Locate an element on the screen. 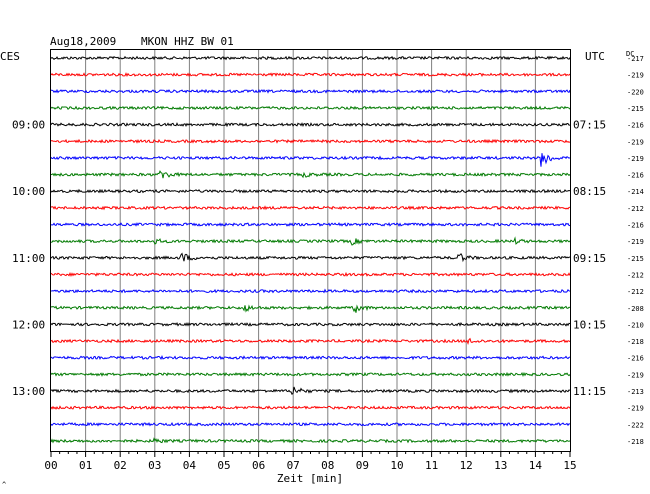 The height and width of the screenshot is (494, 650). x-tick-label: 10 is located at coordinates (396, 465).